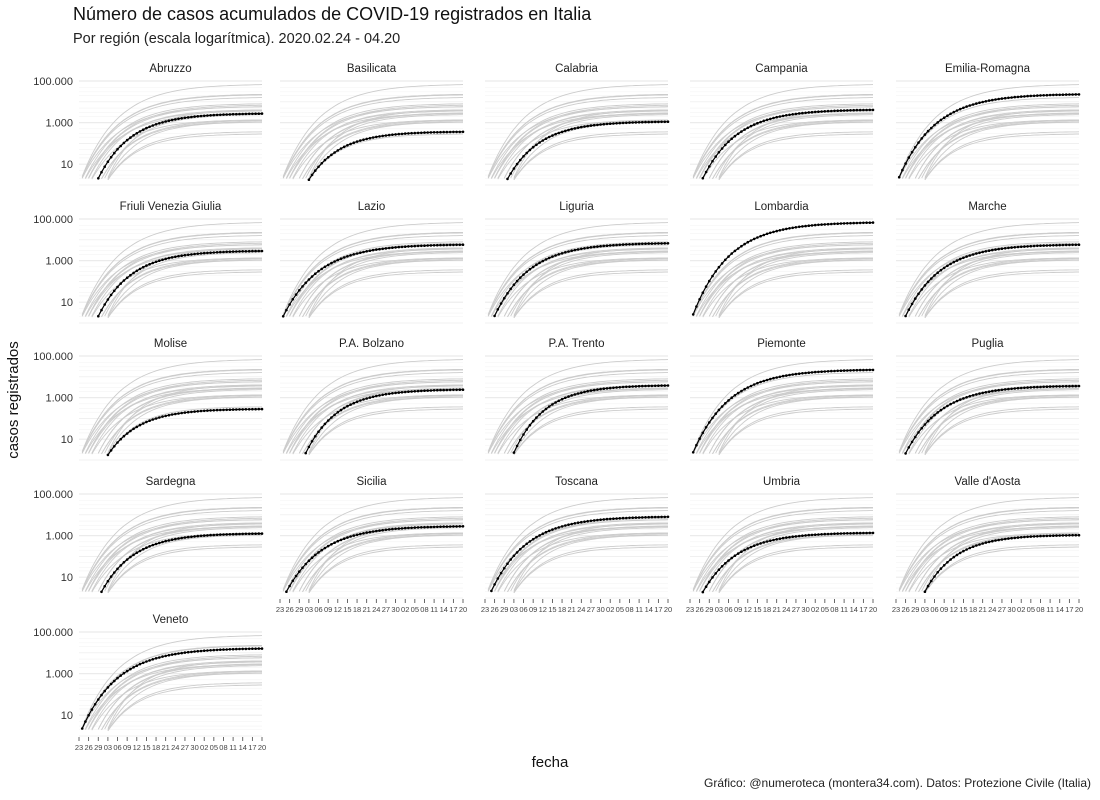  What do you see at coordinates (59, 399) in the screenshot?
I see `y-tick-label: 1.000` at bounding box center [59, 399].